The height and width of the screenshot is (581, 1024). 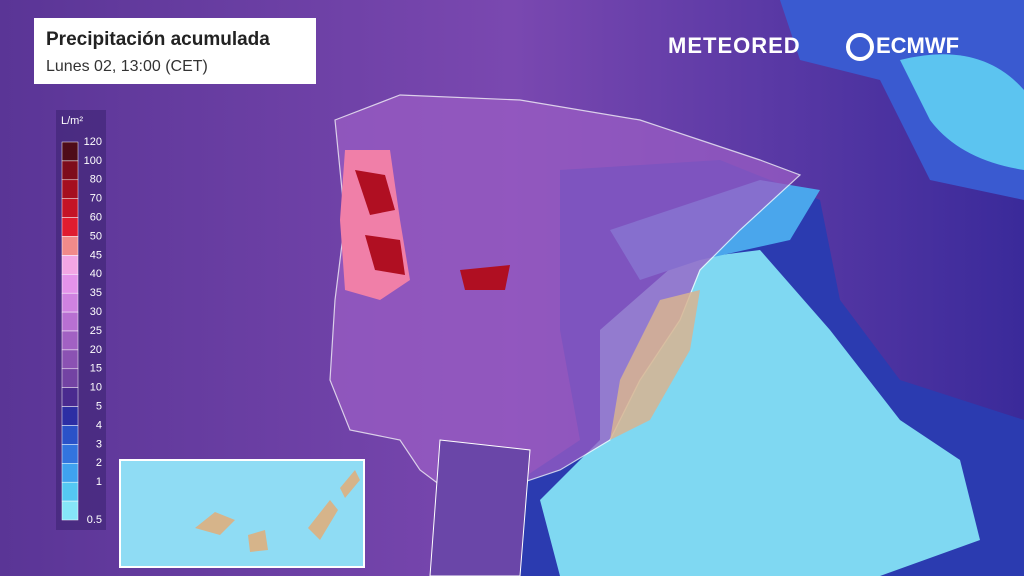 What do you see at coordinates (158, 39) in the screenshot?
I see `title: Precipitación acumulada` at bounding box center [158, 39].